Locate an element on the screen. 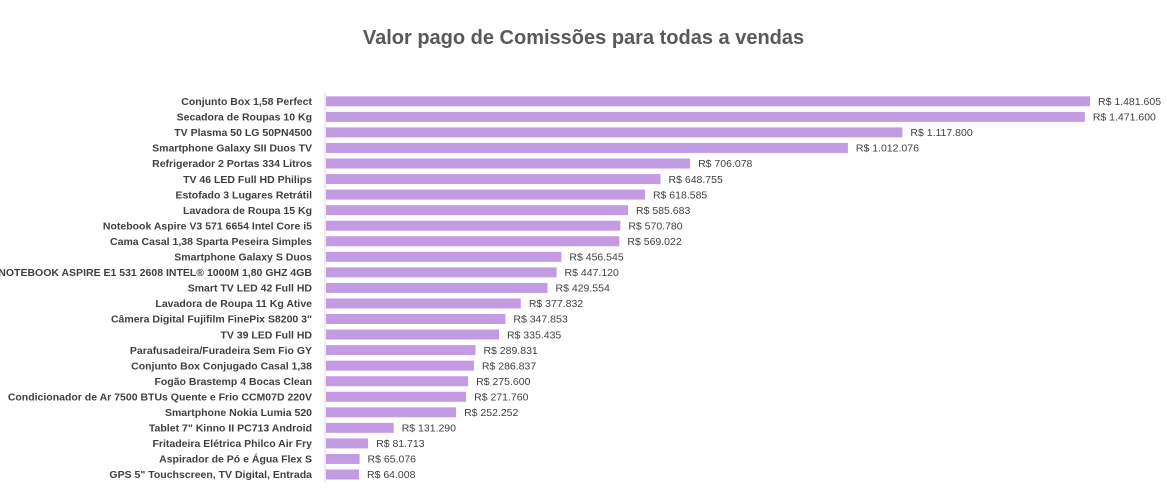 The width and height of the screenshot is (1167, 491). data-label: R$ 271.760 is located at coordinates (501, 397).